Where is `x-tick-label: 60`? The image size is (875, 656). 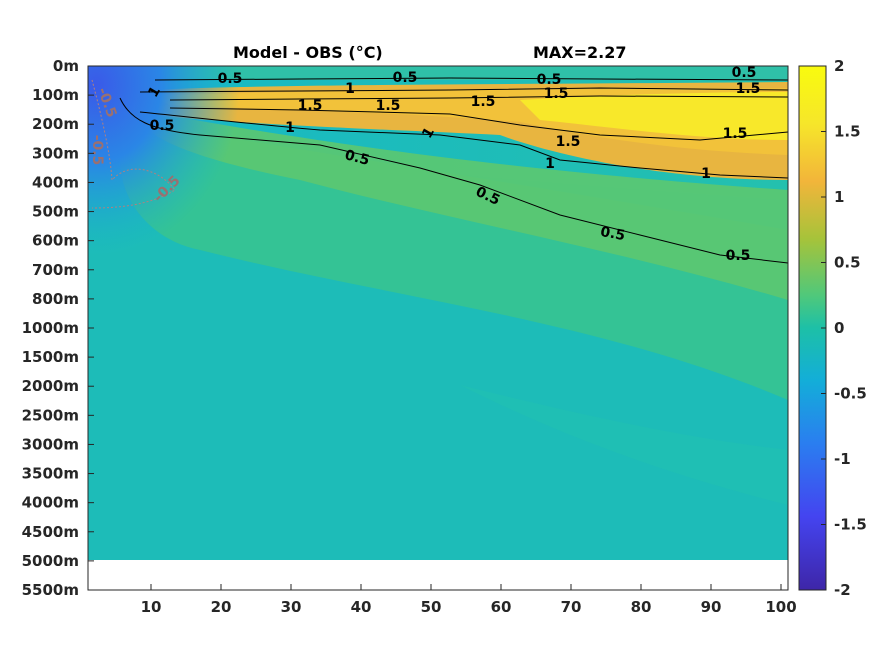
x-tick-label: 60 is located at coordinates (501, 607).